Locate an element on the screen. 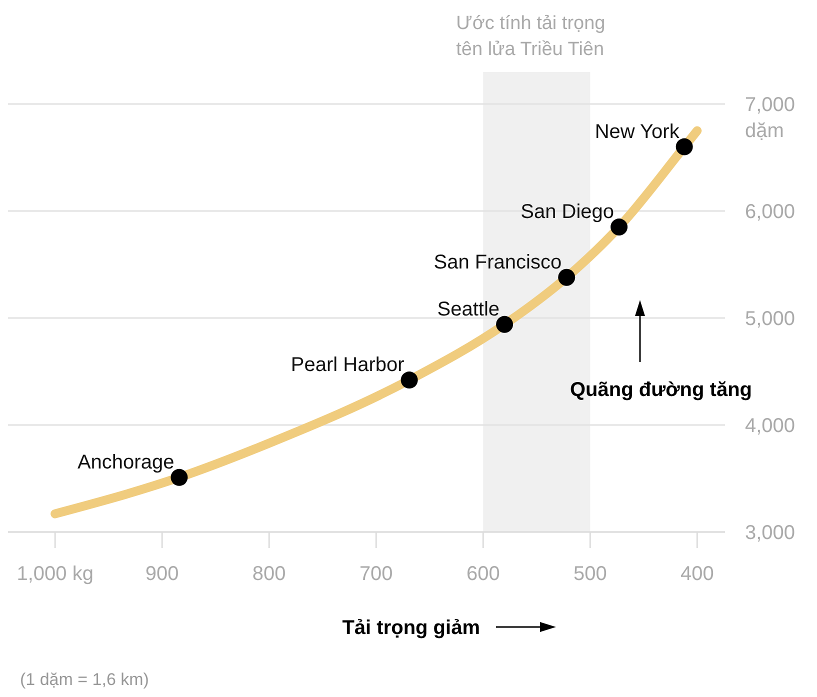 The width and height of the screenshot is (817, 697). annotation: Pearl Harbor is located at coordinates (347, 365).